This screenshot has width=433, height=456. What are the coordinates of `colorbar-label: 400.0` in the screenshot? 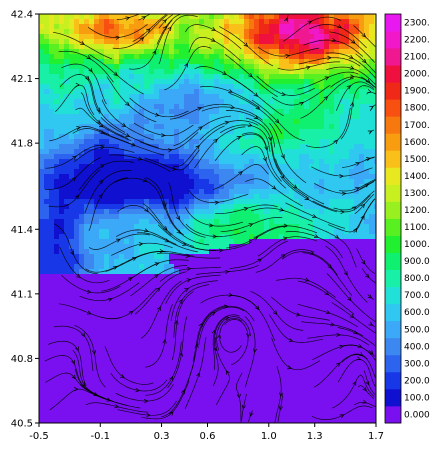 It's located at (417, 347).